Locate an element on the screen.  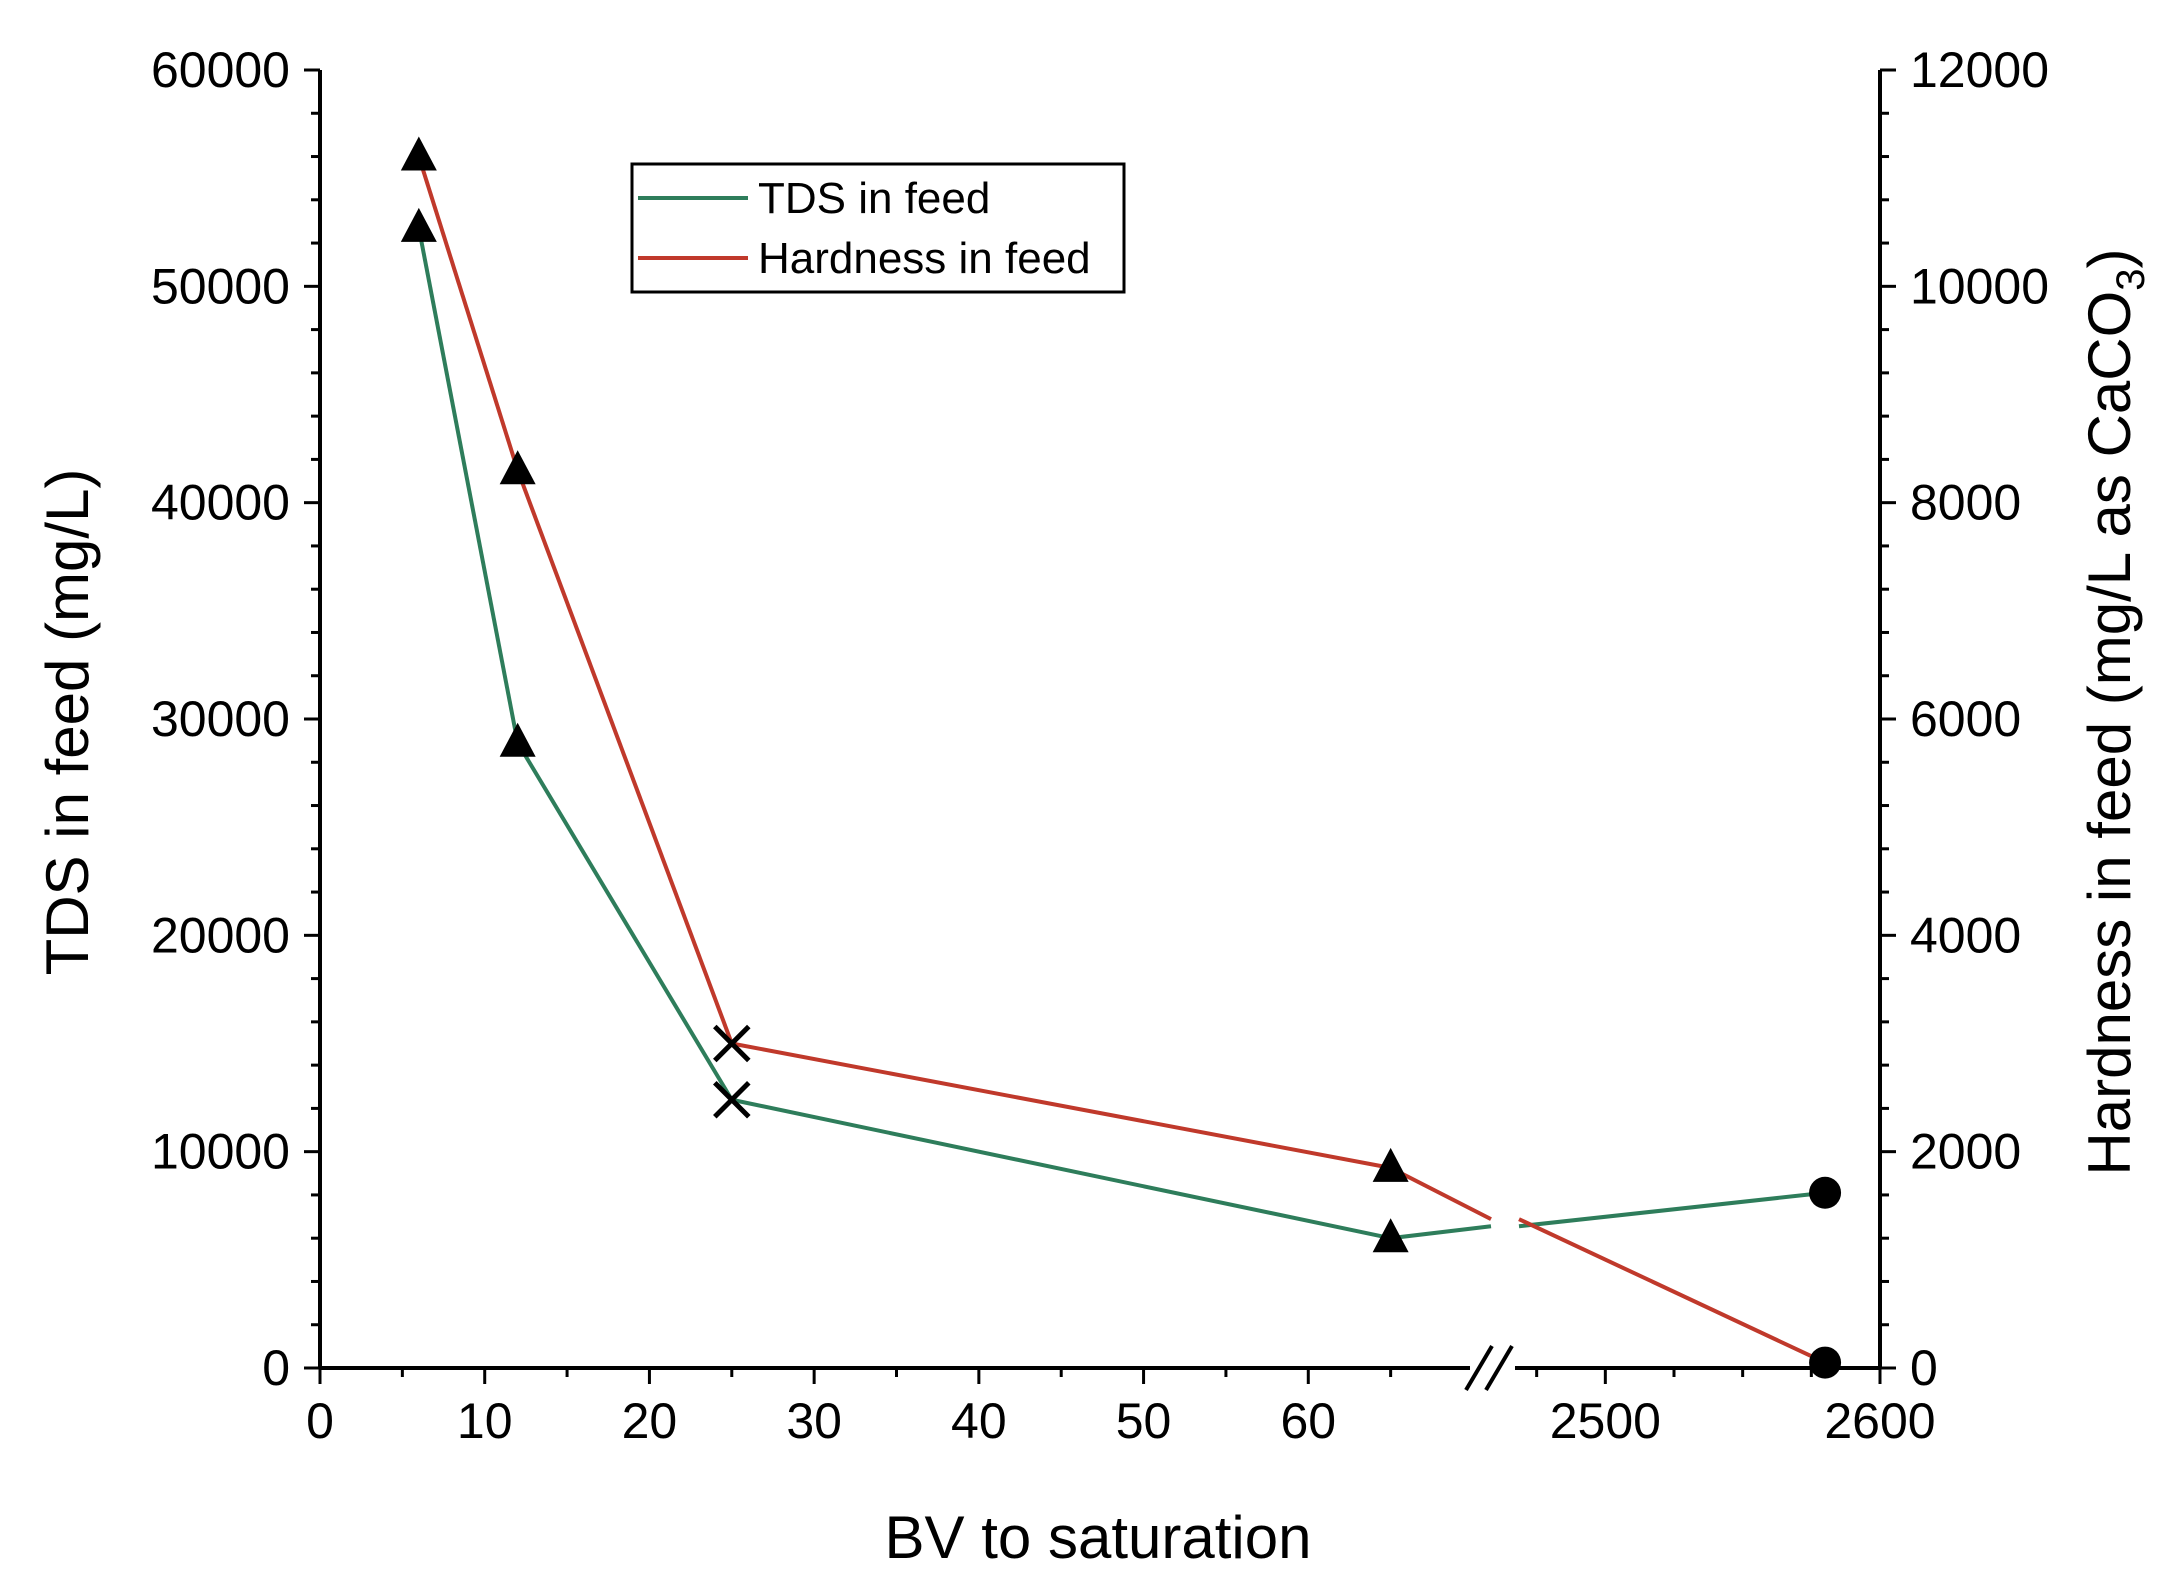
x-tick-label: 10 is located at coordinates (485, 1421).